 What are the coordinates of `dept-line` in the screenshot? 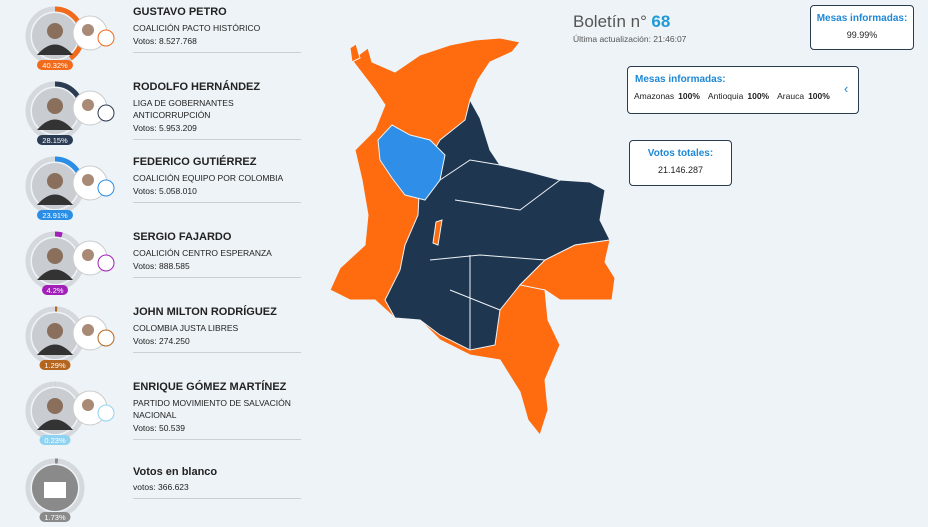 It's located at (495, 254).